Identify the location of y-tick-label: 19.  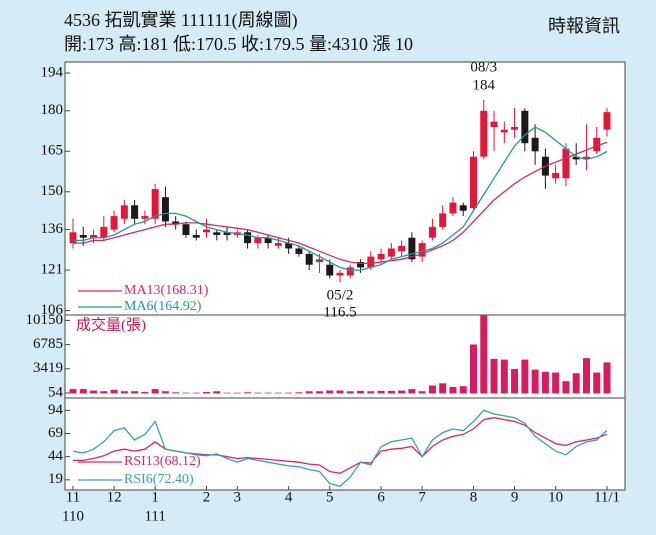
(55, 479).